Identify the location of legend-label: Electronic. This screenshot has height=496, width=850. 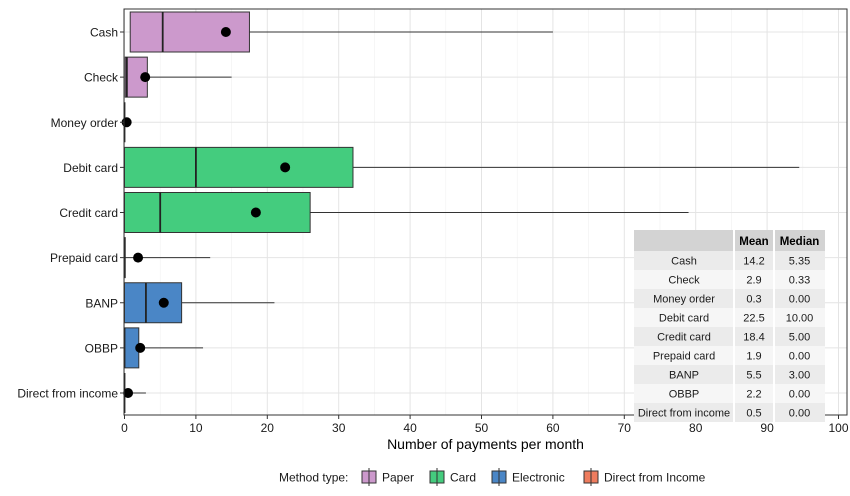
(538, 478).